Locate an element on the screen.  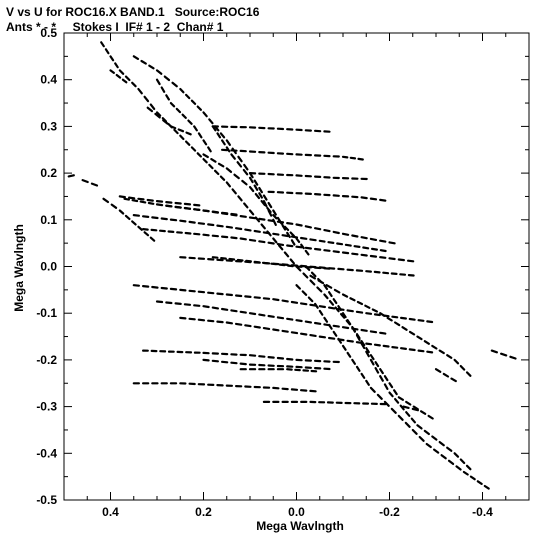
y-tick-label: 0.4 is located at coordinates (48, 80).